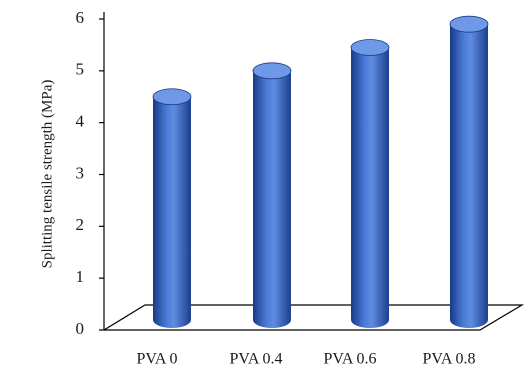 The image size is (527, 377). I want to click on x-tick-label: PVA 0.8, so click(448, 359).